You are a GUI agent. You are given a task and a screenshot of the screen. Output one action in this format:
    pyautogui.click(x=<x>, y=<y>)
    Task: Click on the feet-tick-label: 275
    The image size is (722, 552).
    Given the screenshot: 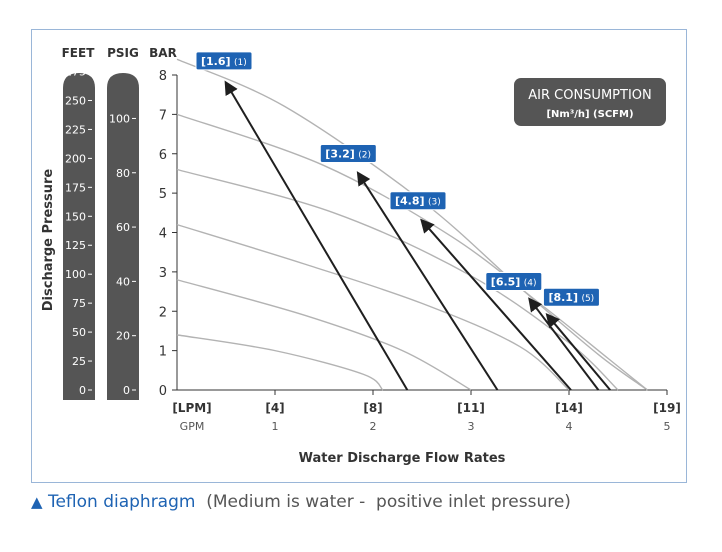 What is the action you would take?
    pyautogui.click(x=75, y=72)
    